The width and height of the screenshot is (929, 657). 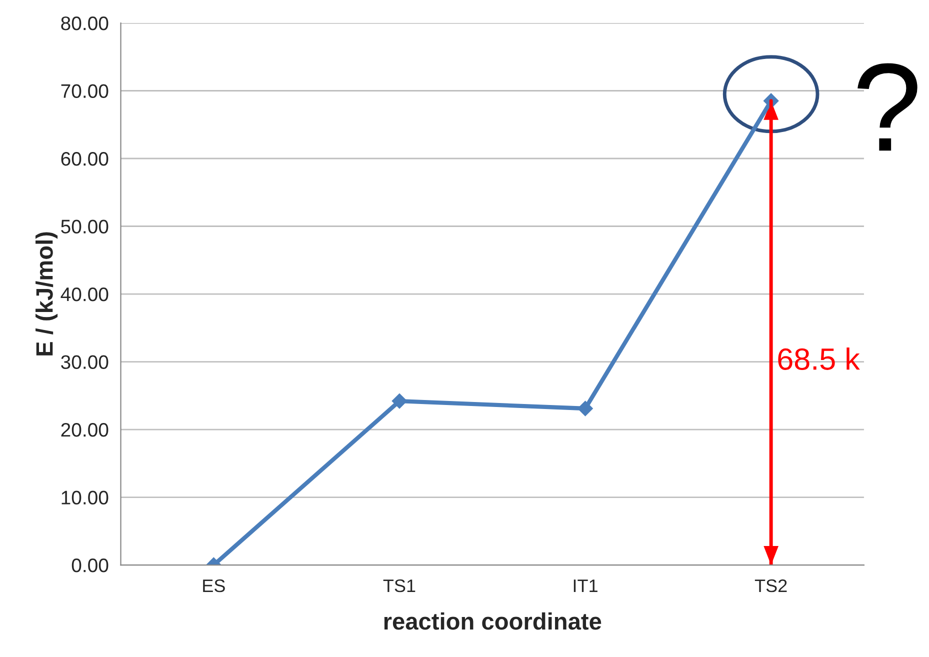 What do you see at coordinates (84, 159) in the screenshot?
I see `y-tick-label: 60.00` at bounding box center [84, 159].